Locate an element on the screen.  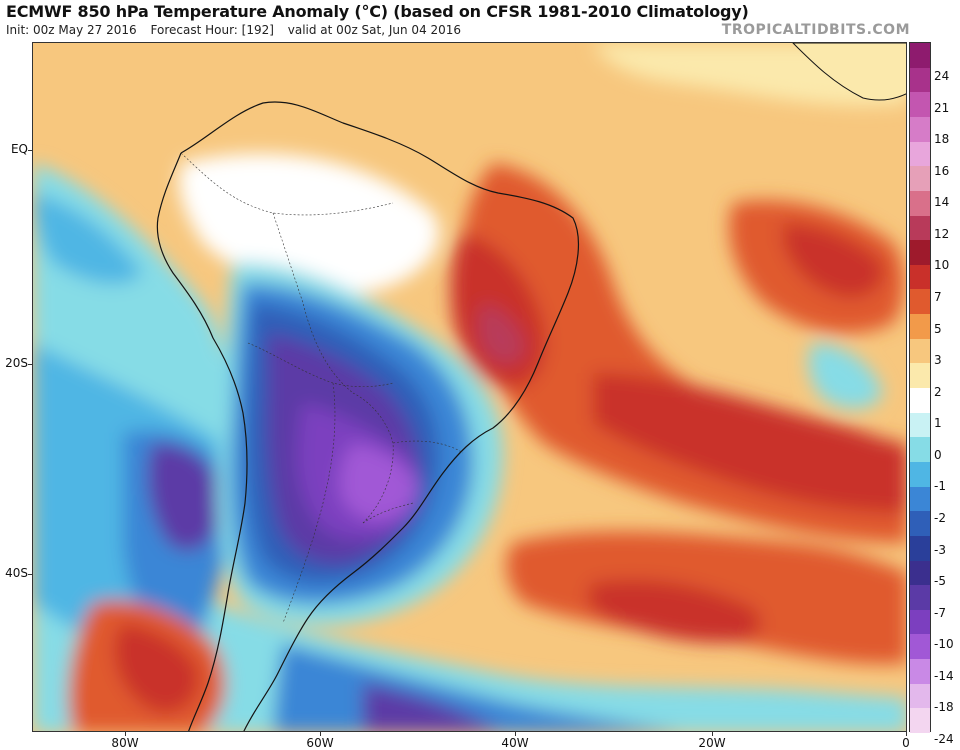
lat-label-40s: 40S is located at coordinates (16, 573).